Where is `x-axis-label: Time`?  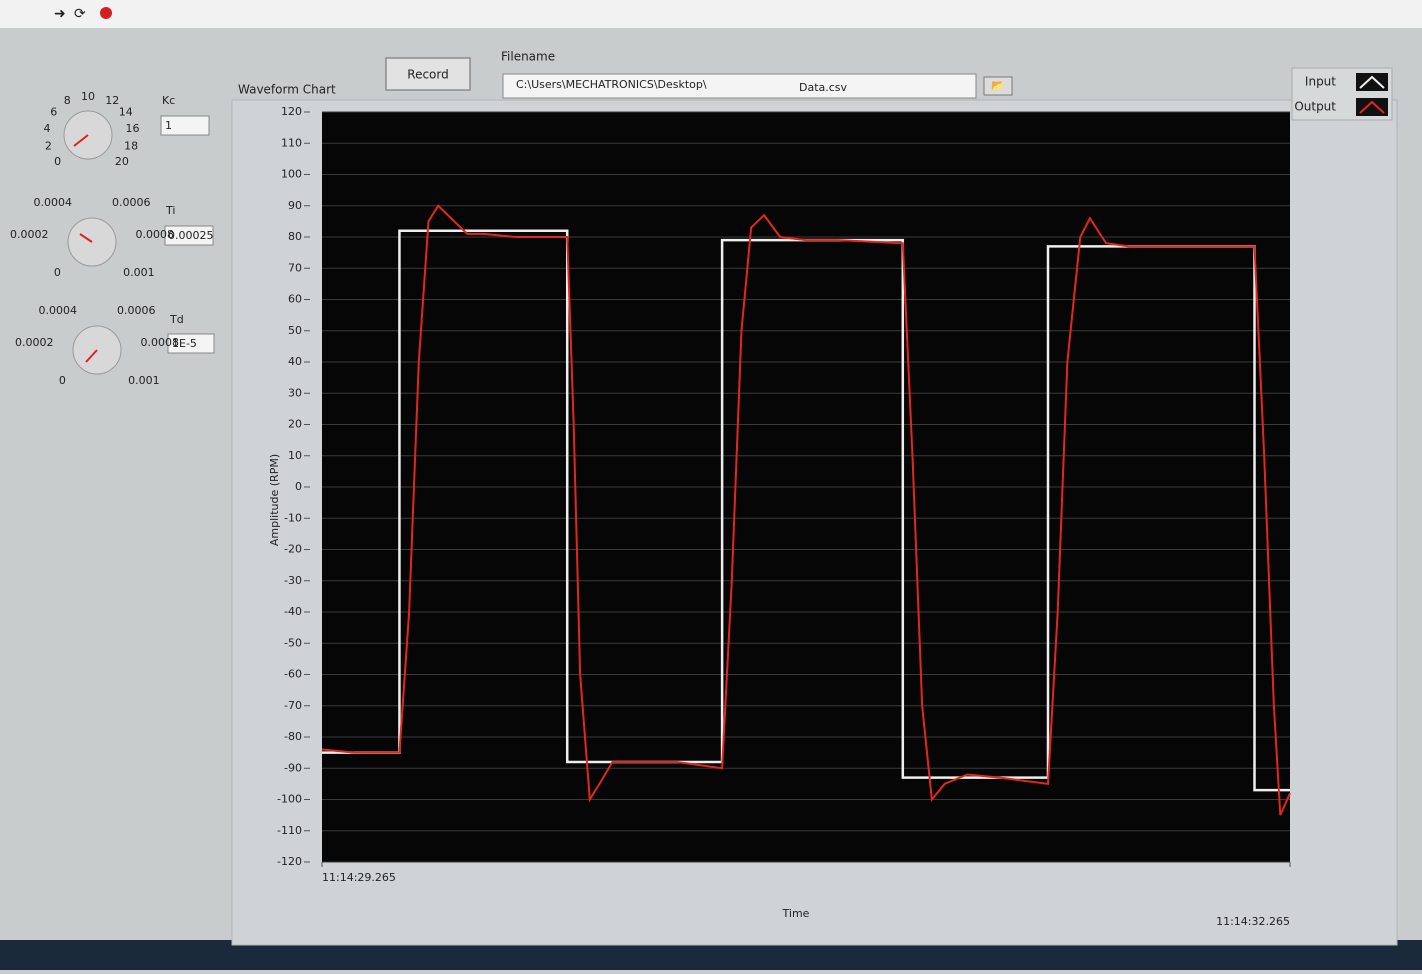 x-axis-label: Time is located at coordinates (796, 913).